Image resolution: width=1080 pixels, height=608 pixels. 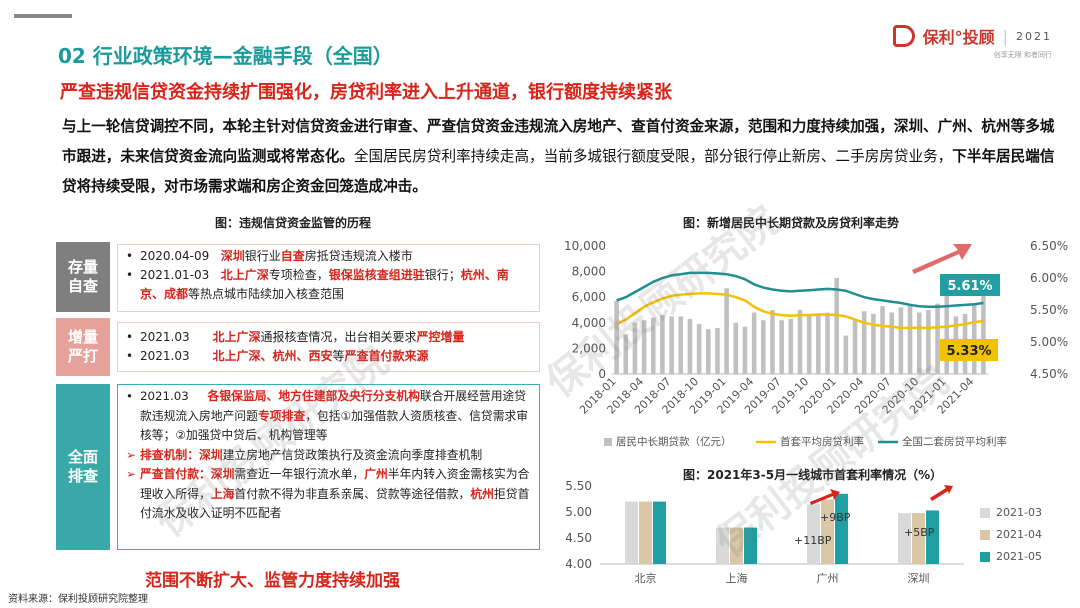 I want to click on trend-arrow-icon, so click(x=942, y=259).